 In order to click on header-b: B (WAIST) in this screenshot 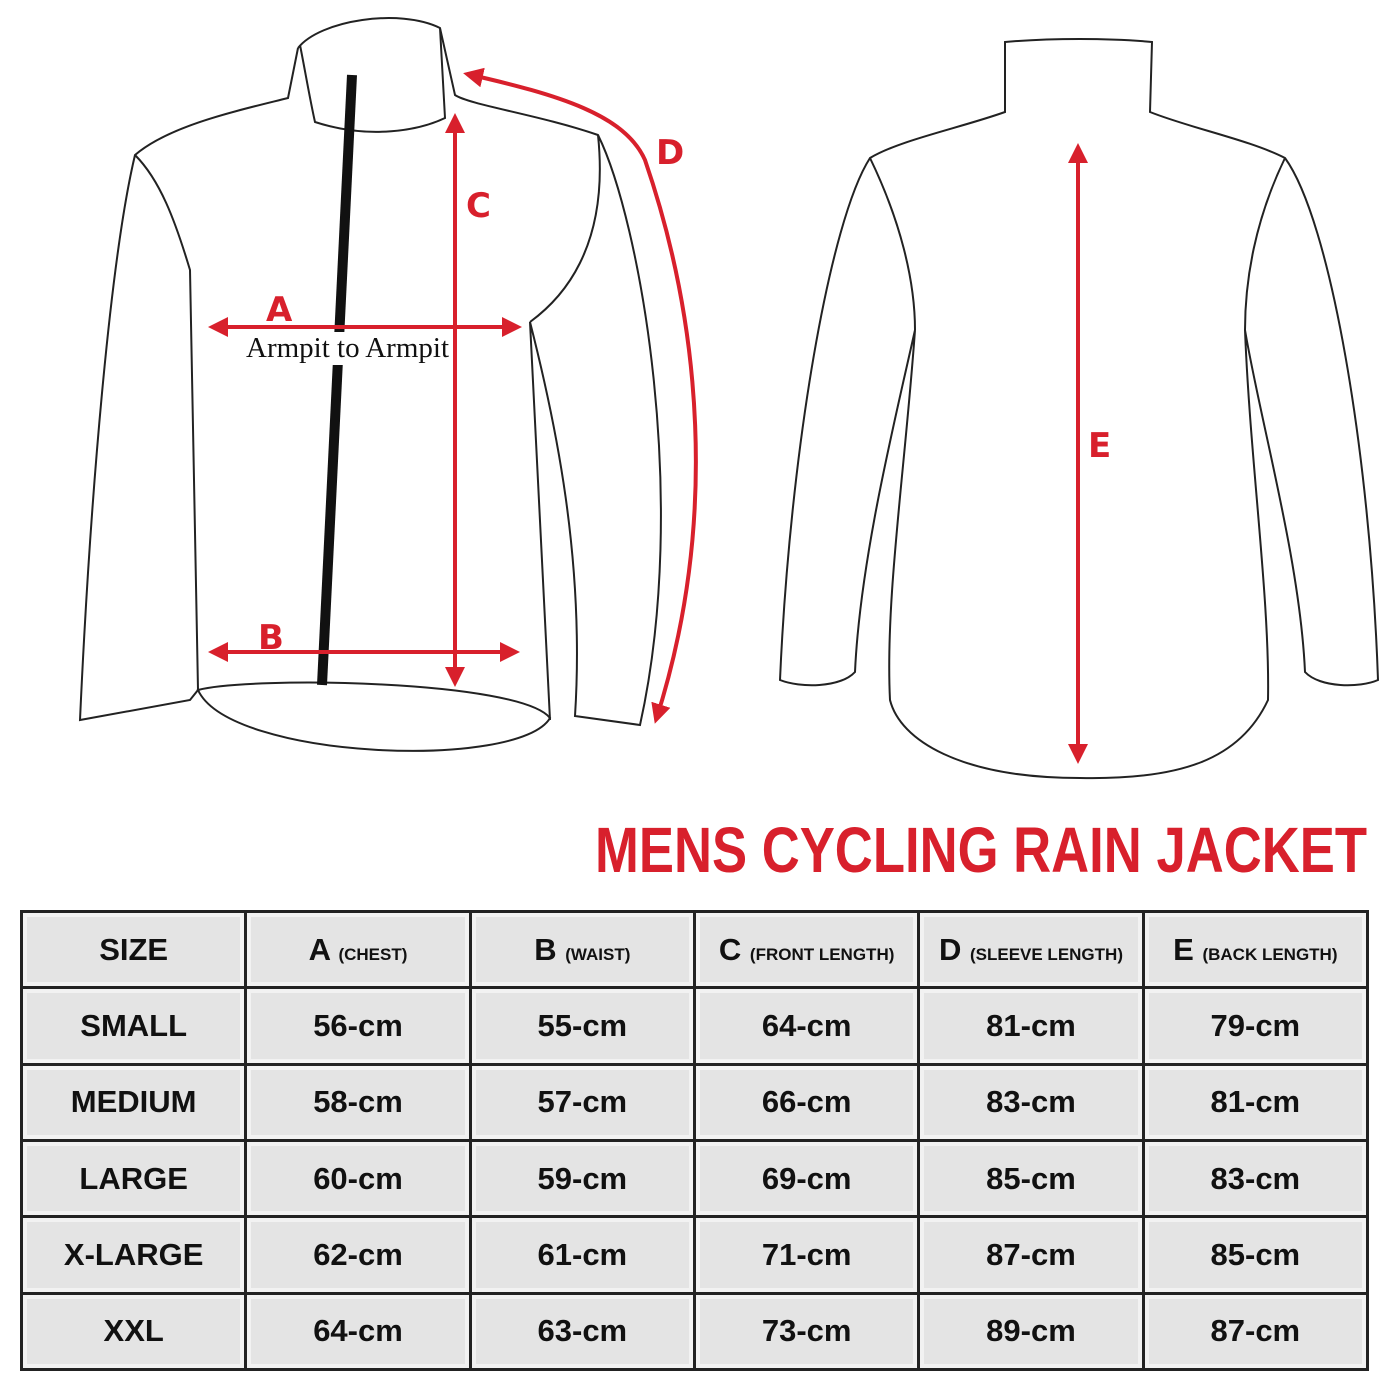, I will do `click(582, 949)`.